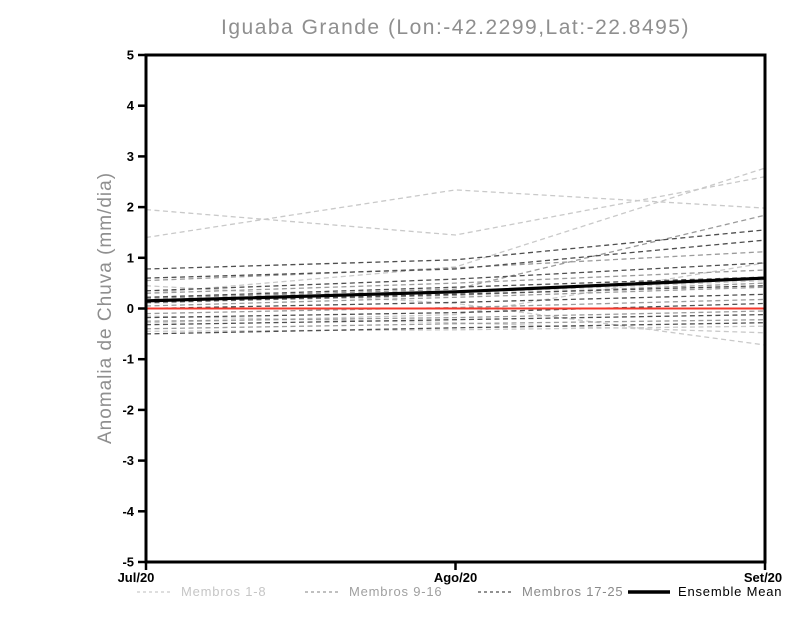  I want to click on legend-item-2: Membros 9-16, so click(373, 591).